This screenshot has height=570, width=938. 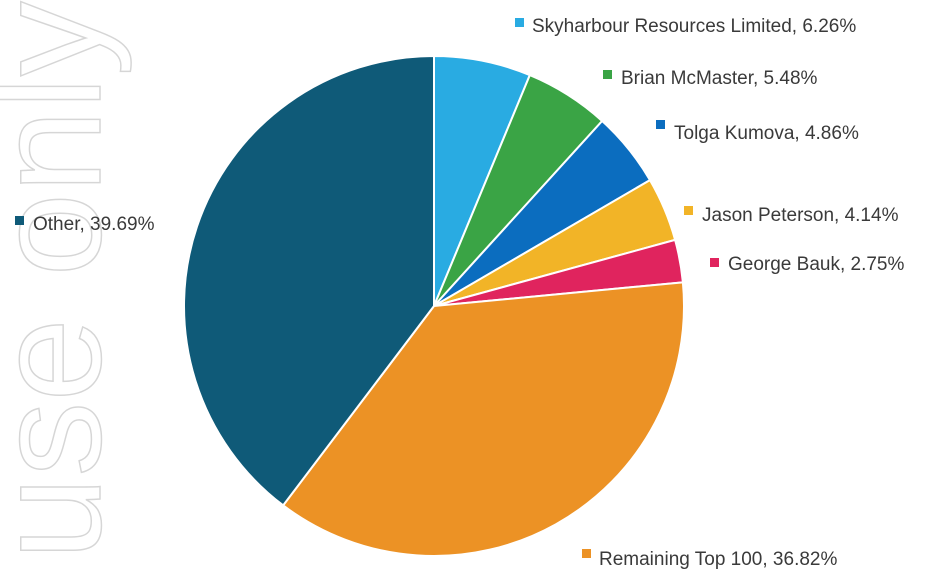 I want to click on slice-label-4: George Bauk, 2.75%, so click(x=816, y=264).